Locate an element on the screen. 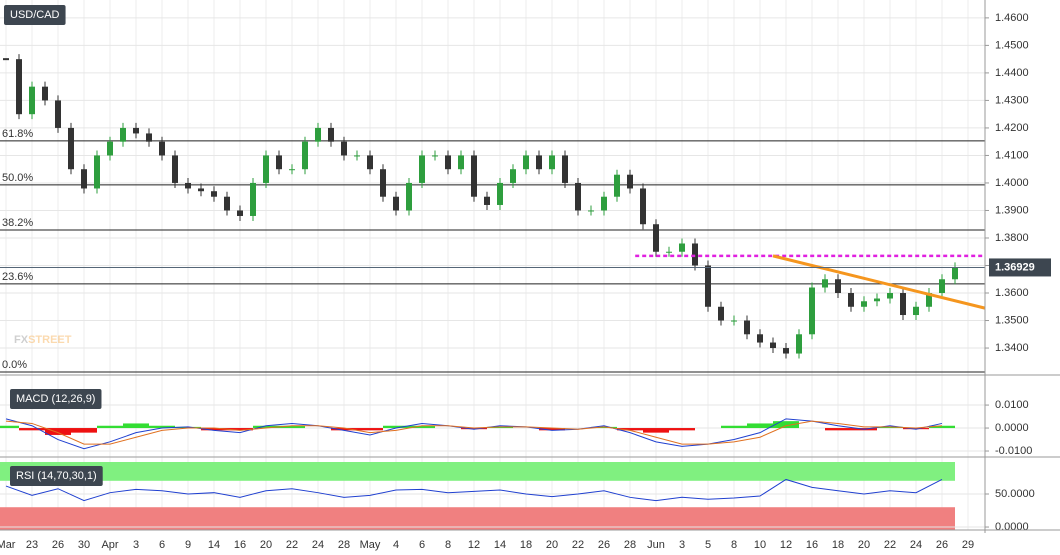 This screenshot has height=555, width=1060. y-tick-label: 1.3400 is located at coordinates (1012, 348).